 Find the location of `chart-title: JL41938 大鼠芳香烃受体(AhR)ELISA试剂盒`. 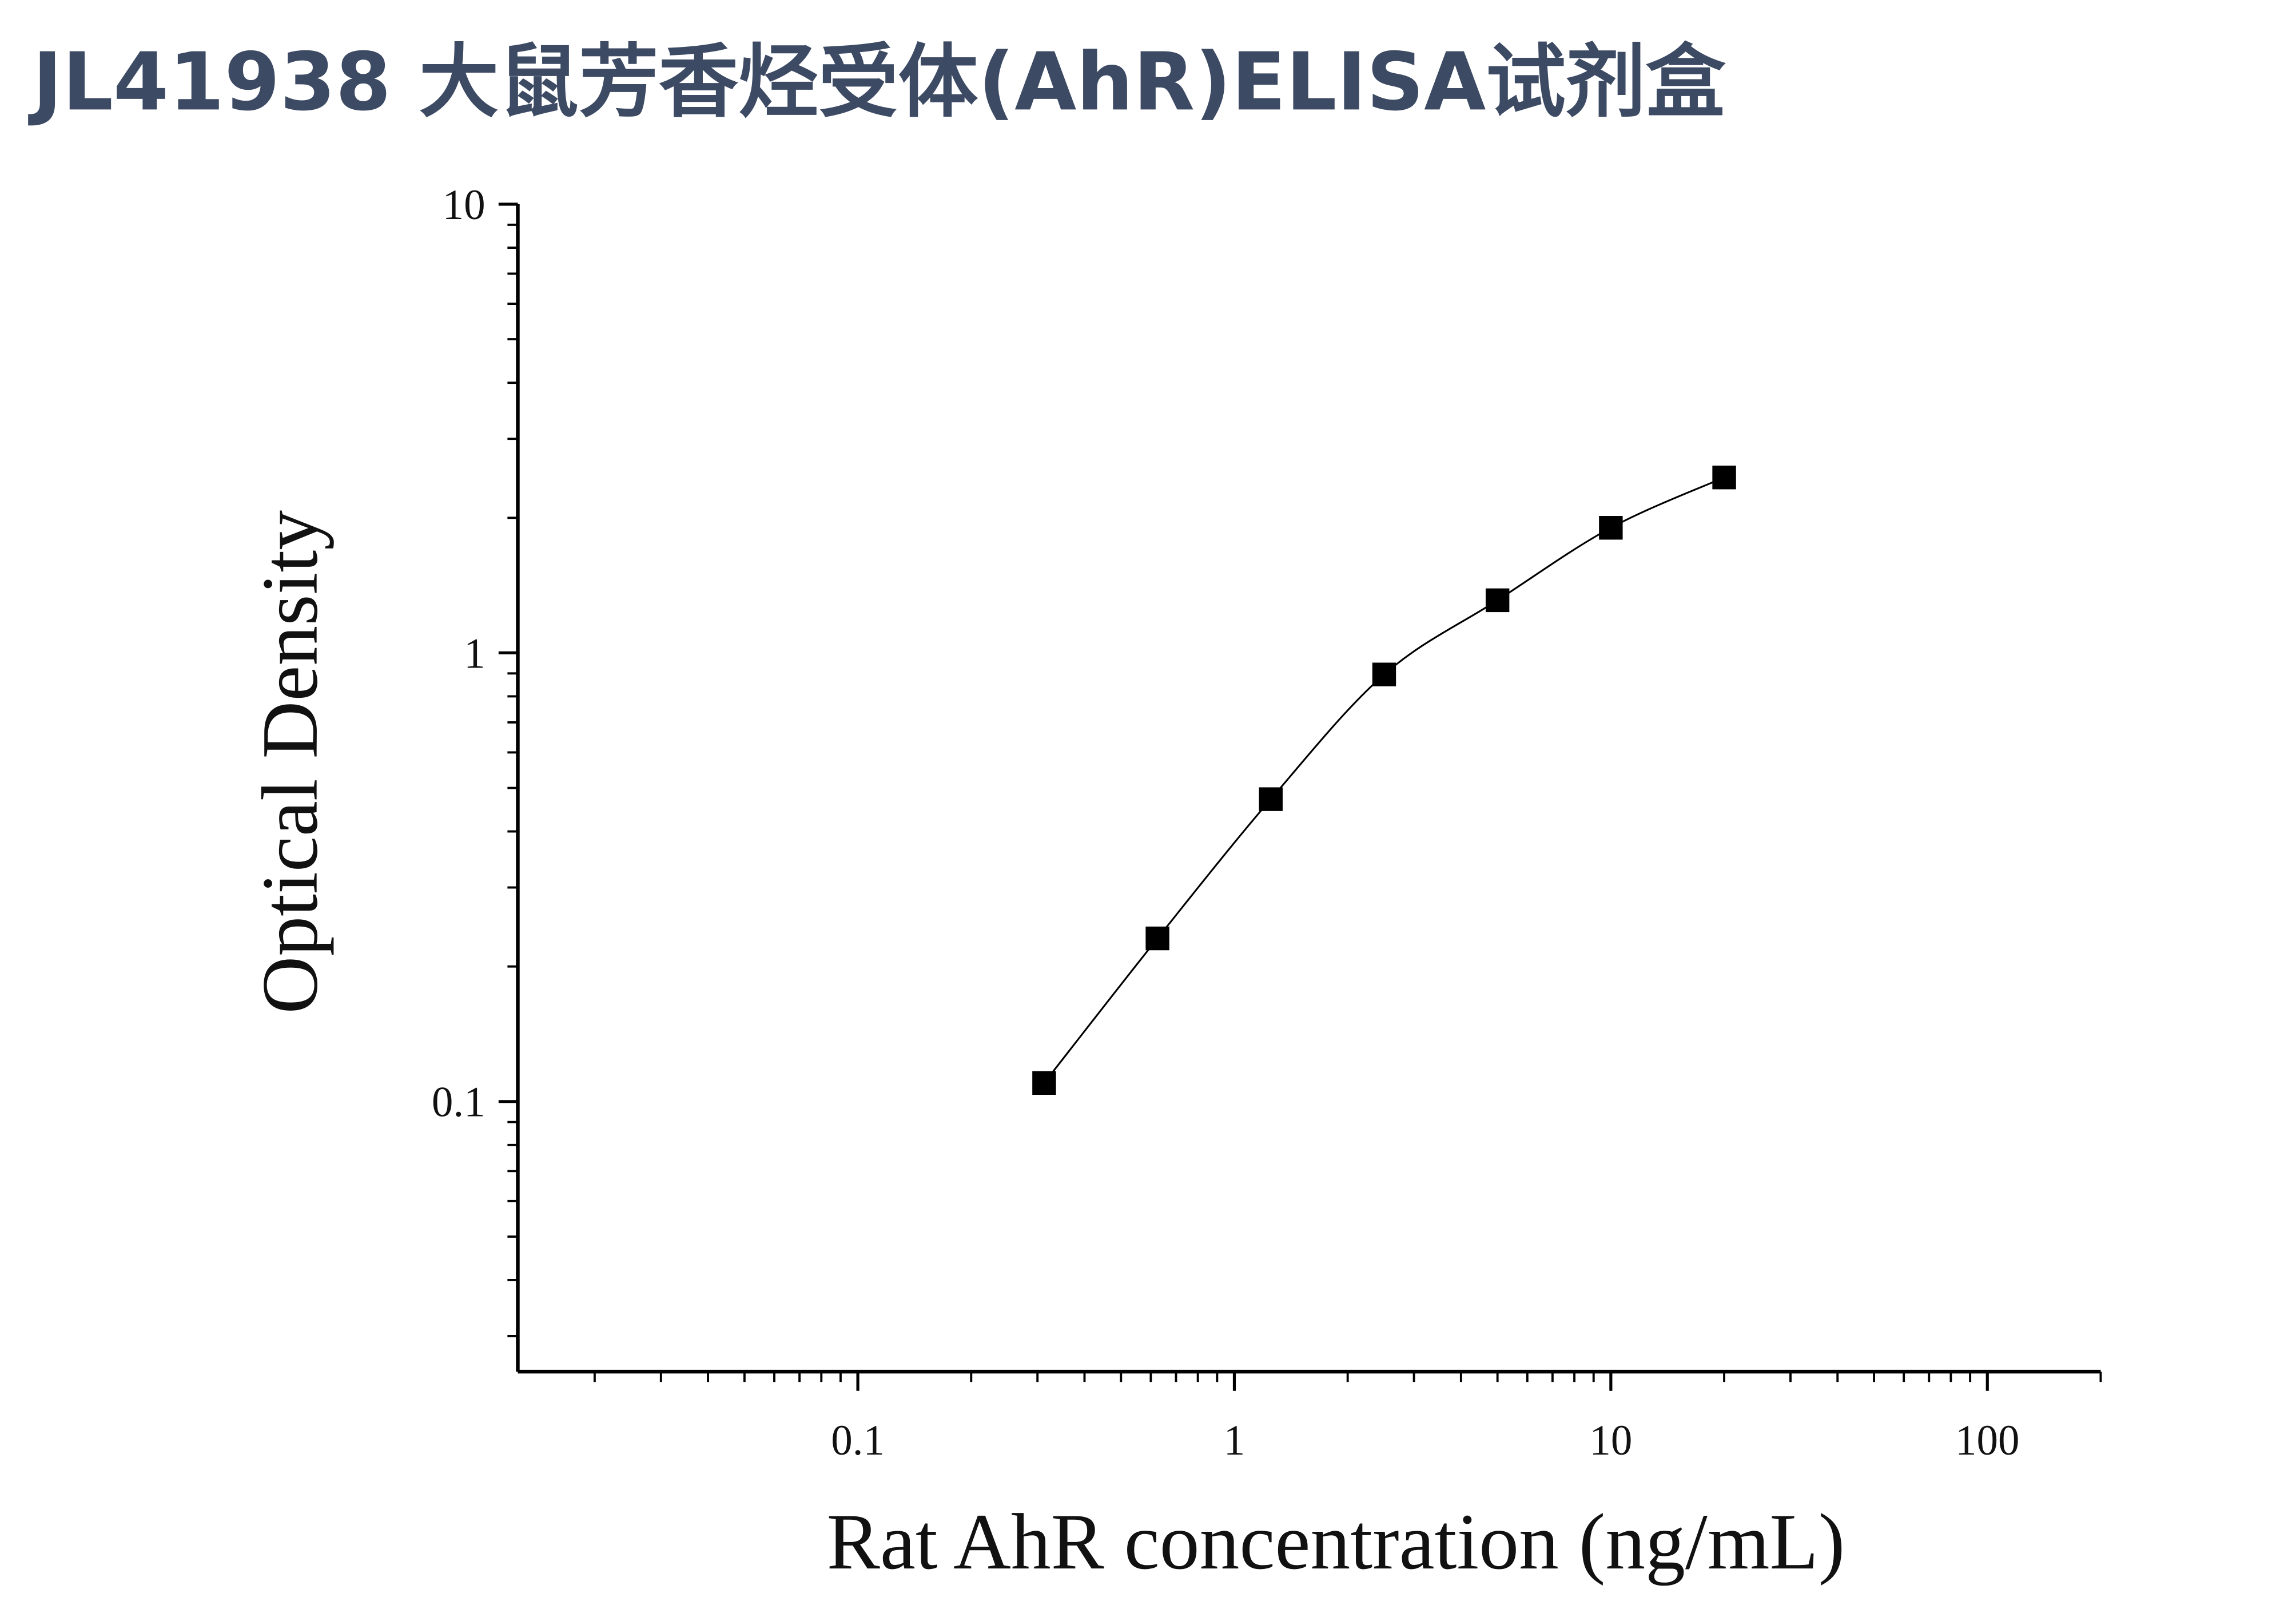

chart-title: JL41938 大鼠芳香烃受体(AhR)ELISA试剂盒 is located at coordinates (877, 81).